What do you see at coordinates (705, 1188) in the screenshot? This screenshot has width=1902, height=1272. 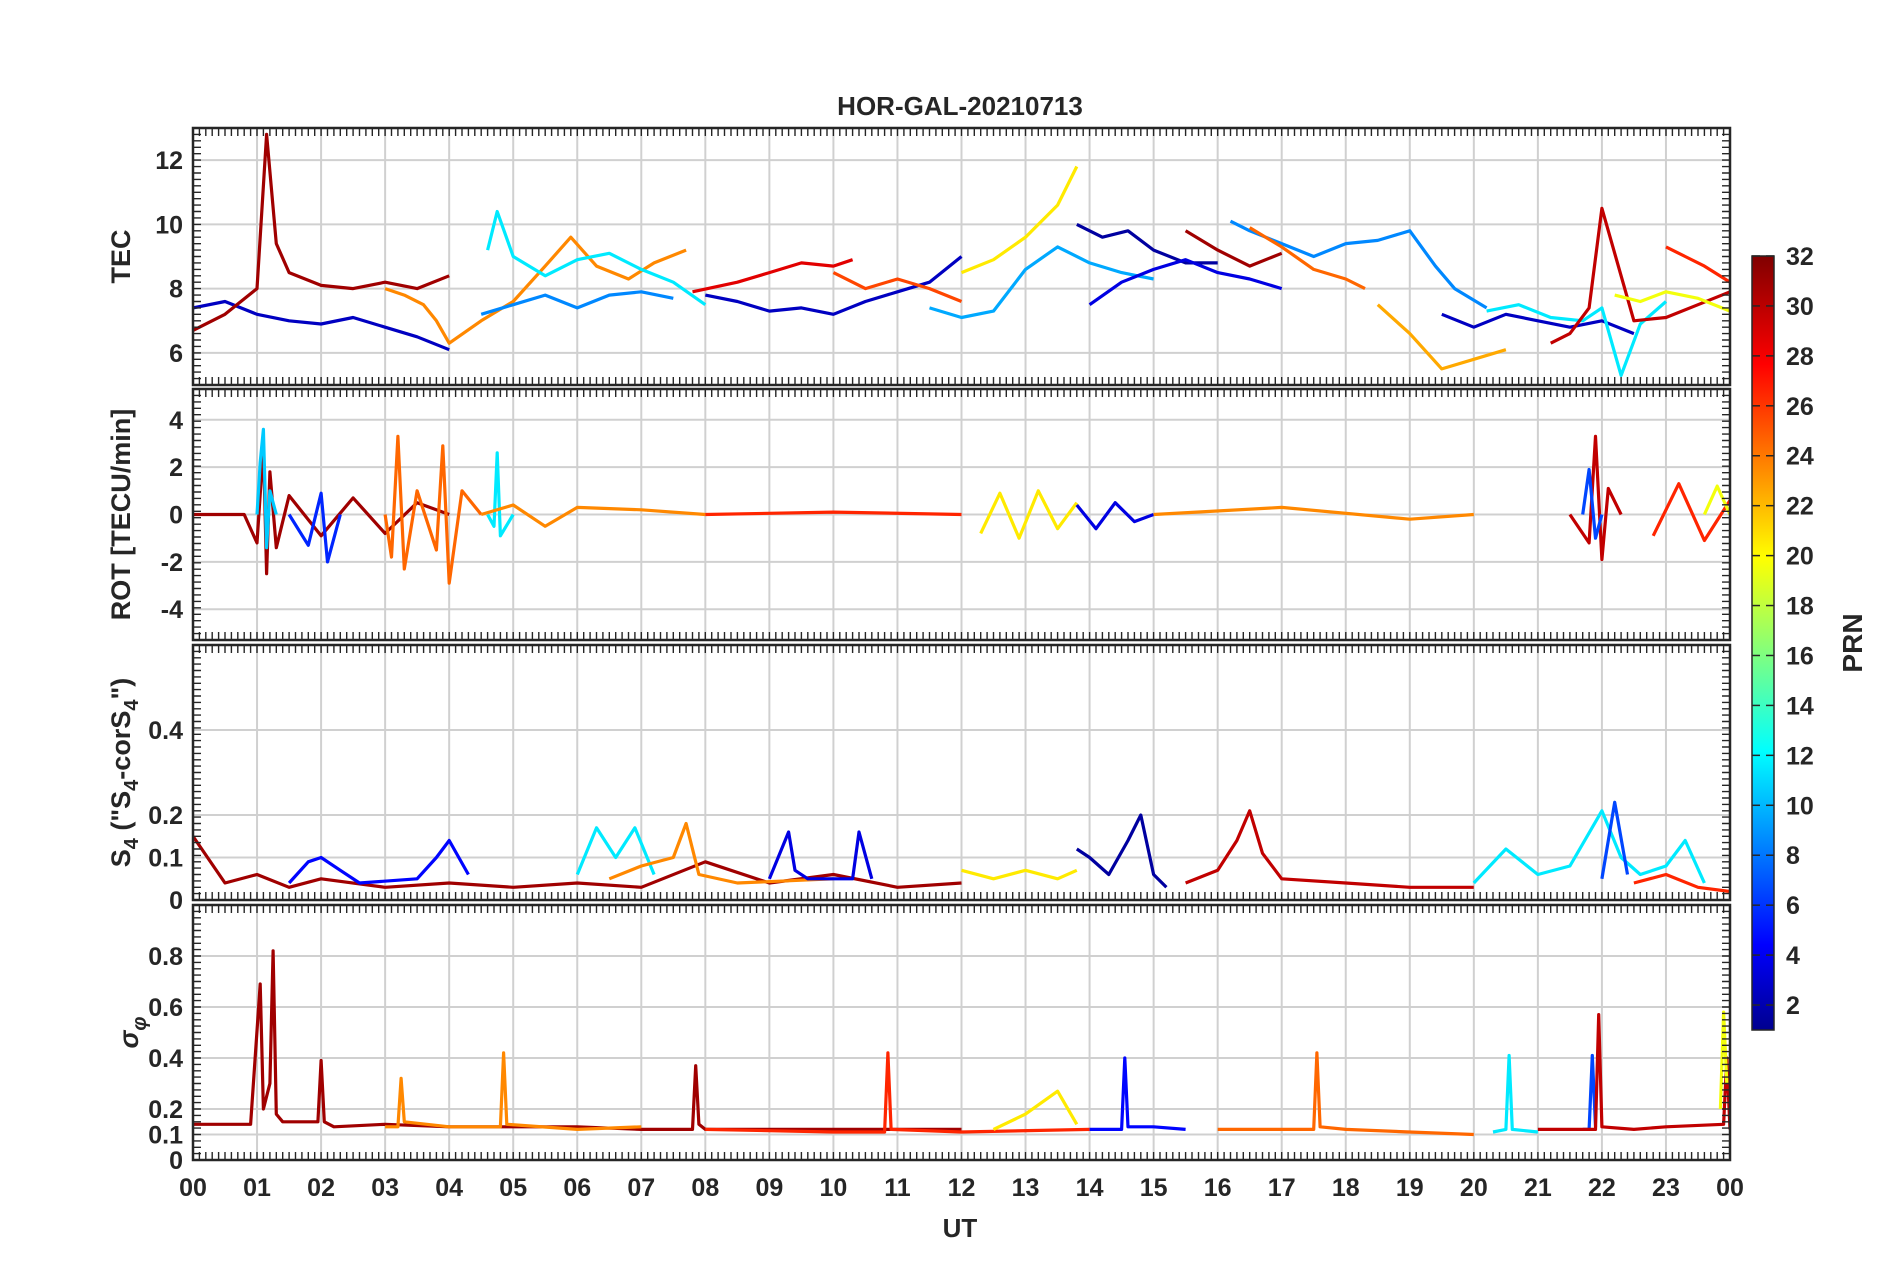 I see `x-tick-label: 08` at bounding box center [705, 1188].